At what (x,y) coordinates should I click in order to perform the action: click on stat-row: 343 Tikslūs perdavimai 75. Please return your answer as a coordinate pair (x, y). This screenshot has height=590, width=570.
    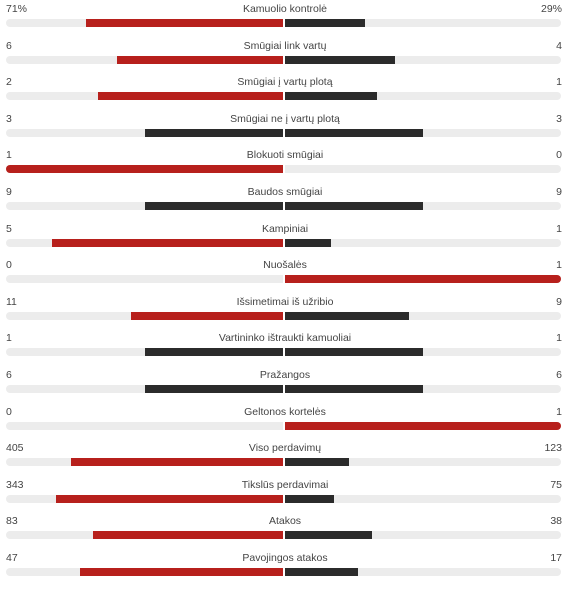
    Looking at the image, I should click on (285, 496).